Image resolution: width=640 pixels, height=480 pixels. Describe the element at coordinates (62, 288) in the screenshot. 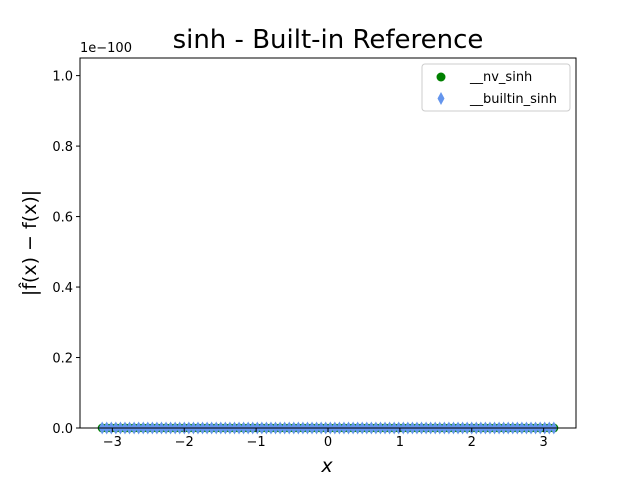

I see `y-tick-label: 0.4` at that location.